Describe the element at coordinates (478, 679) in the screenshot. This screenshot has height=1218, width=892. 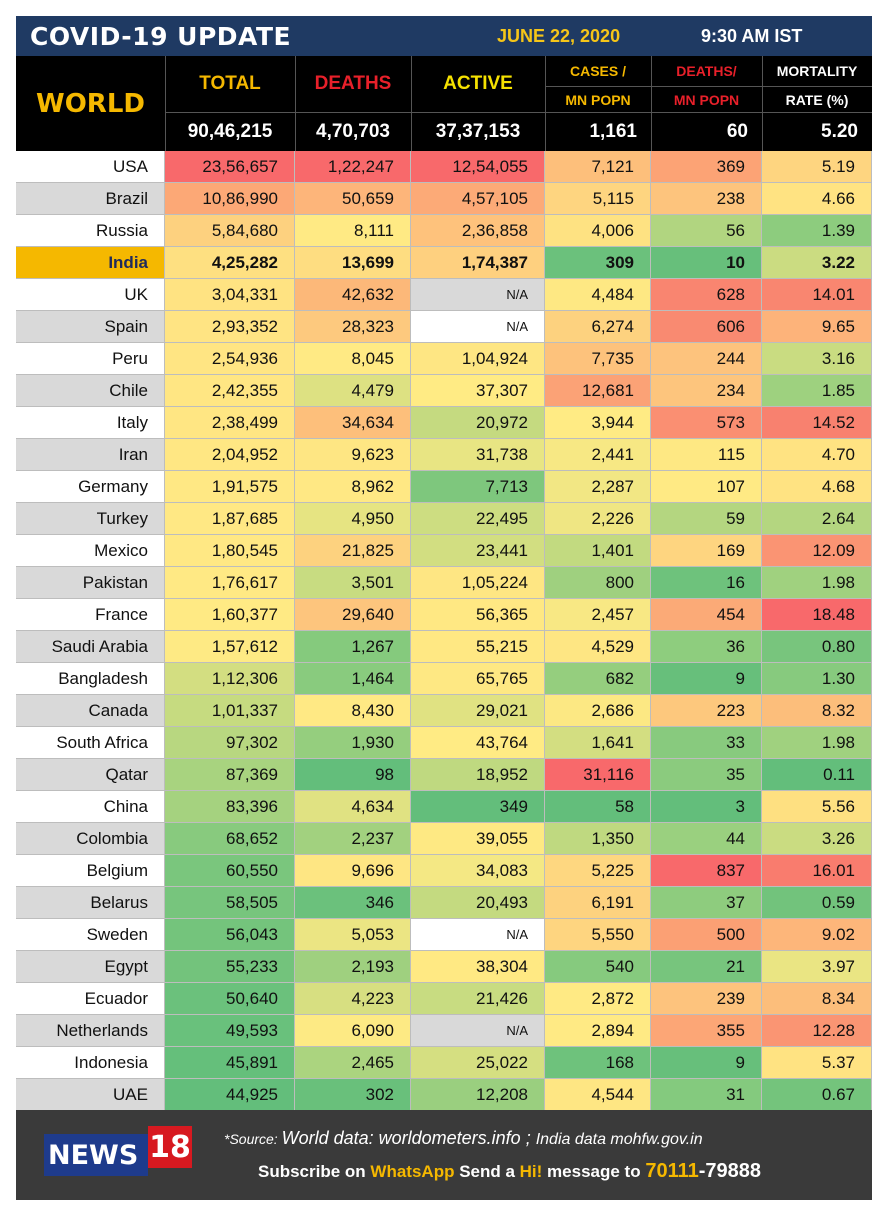
I see `active-cases: 65,765` at that location.